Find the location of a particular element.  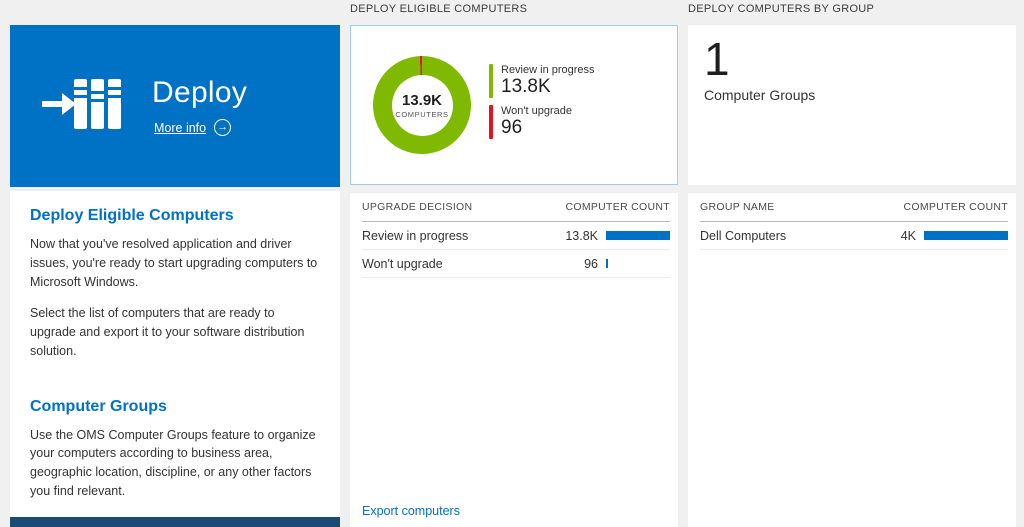

donut-center: 13.9K COMPUTERS is located at coordinates (422, 105).